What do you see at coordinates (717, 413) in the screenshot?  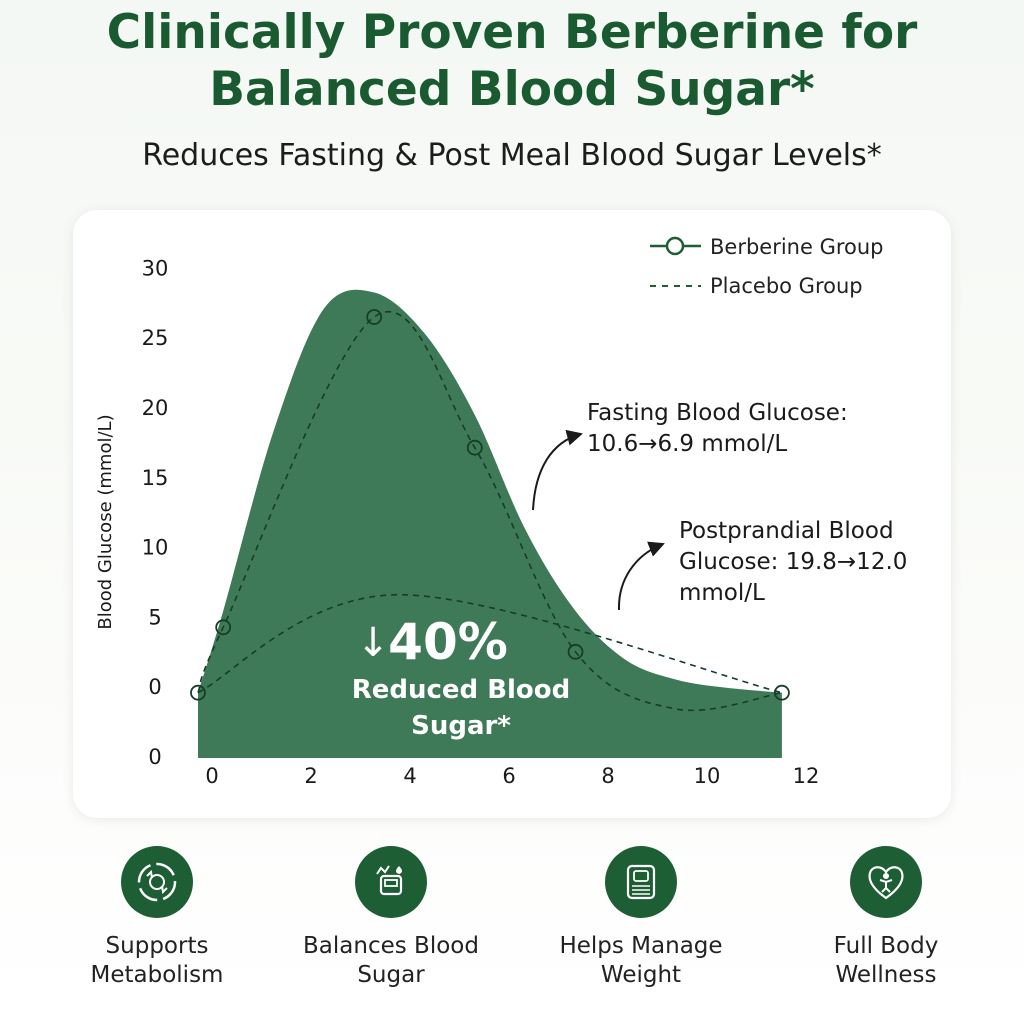 I see `fasting-annotation-line-1: Fasting Blood Glucose:` at bounding box center [717, 413].